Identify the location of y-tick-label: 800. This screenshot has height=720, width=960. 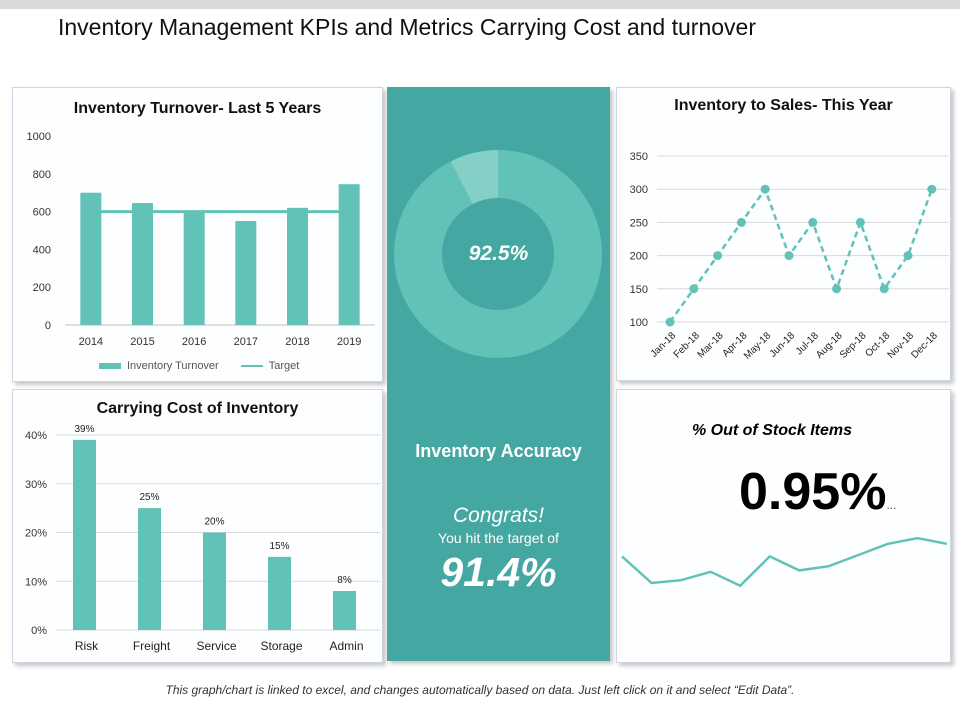
(42, 175).